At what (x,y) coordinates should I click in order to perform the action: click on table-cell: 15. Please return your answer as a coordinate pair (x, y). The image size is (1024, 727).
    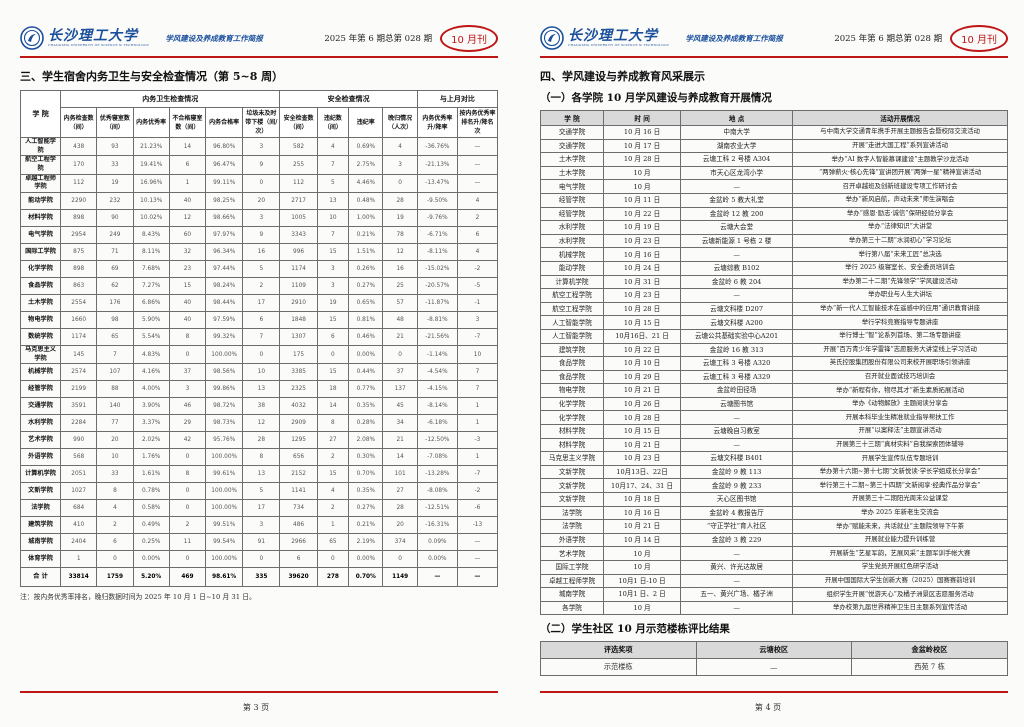
    Looking at the image, I should click on (187, 286).